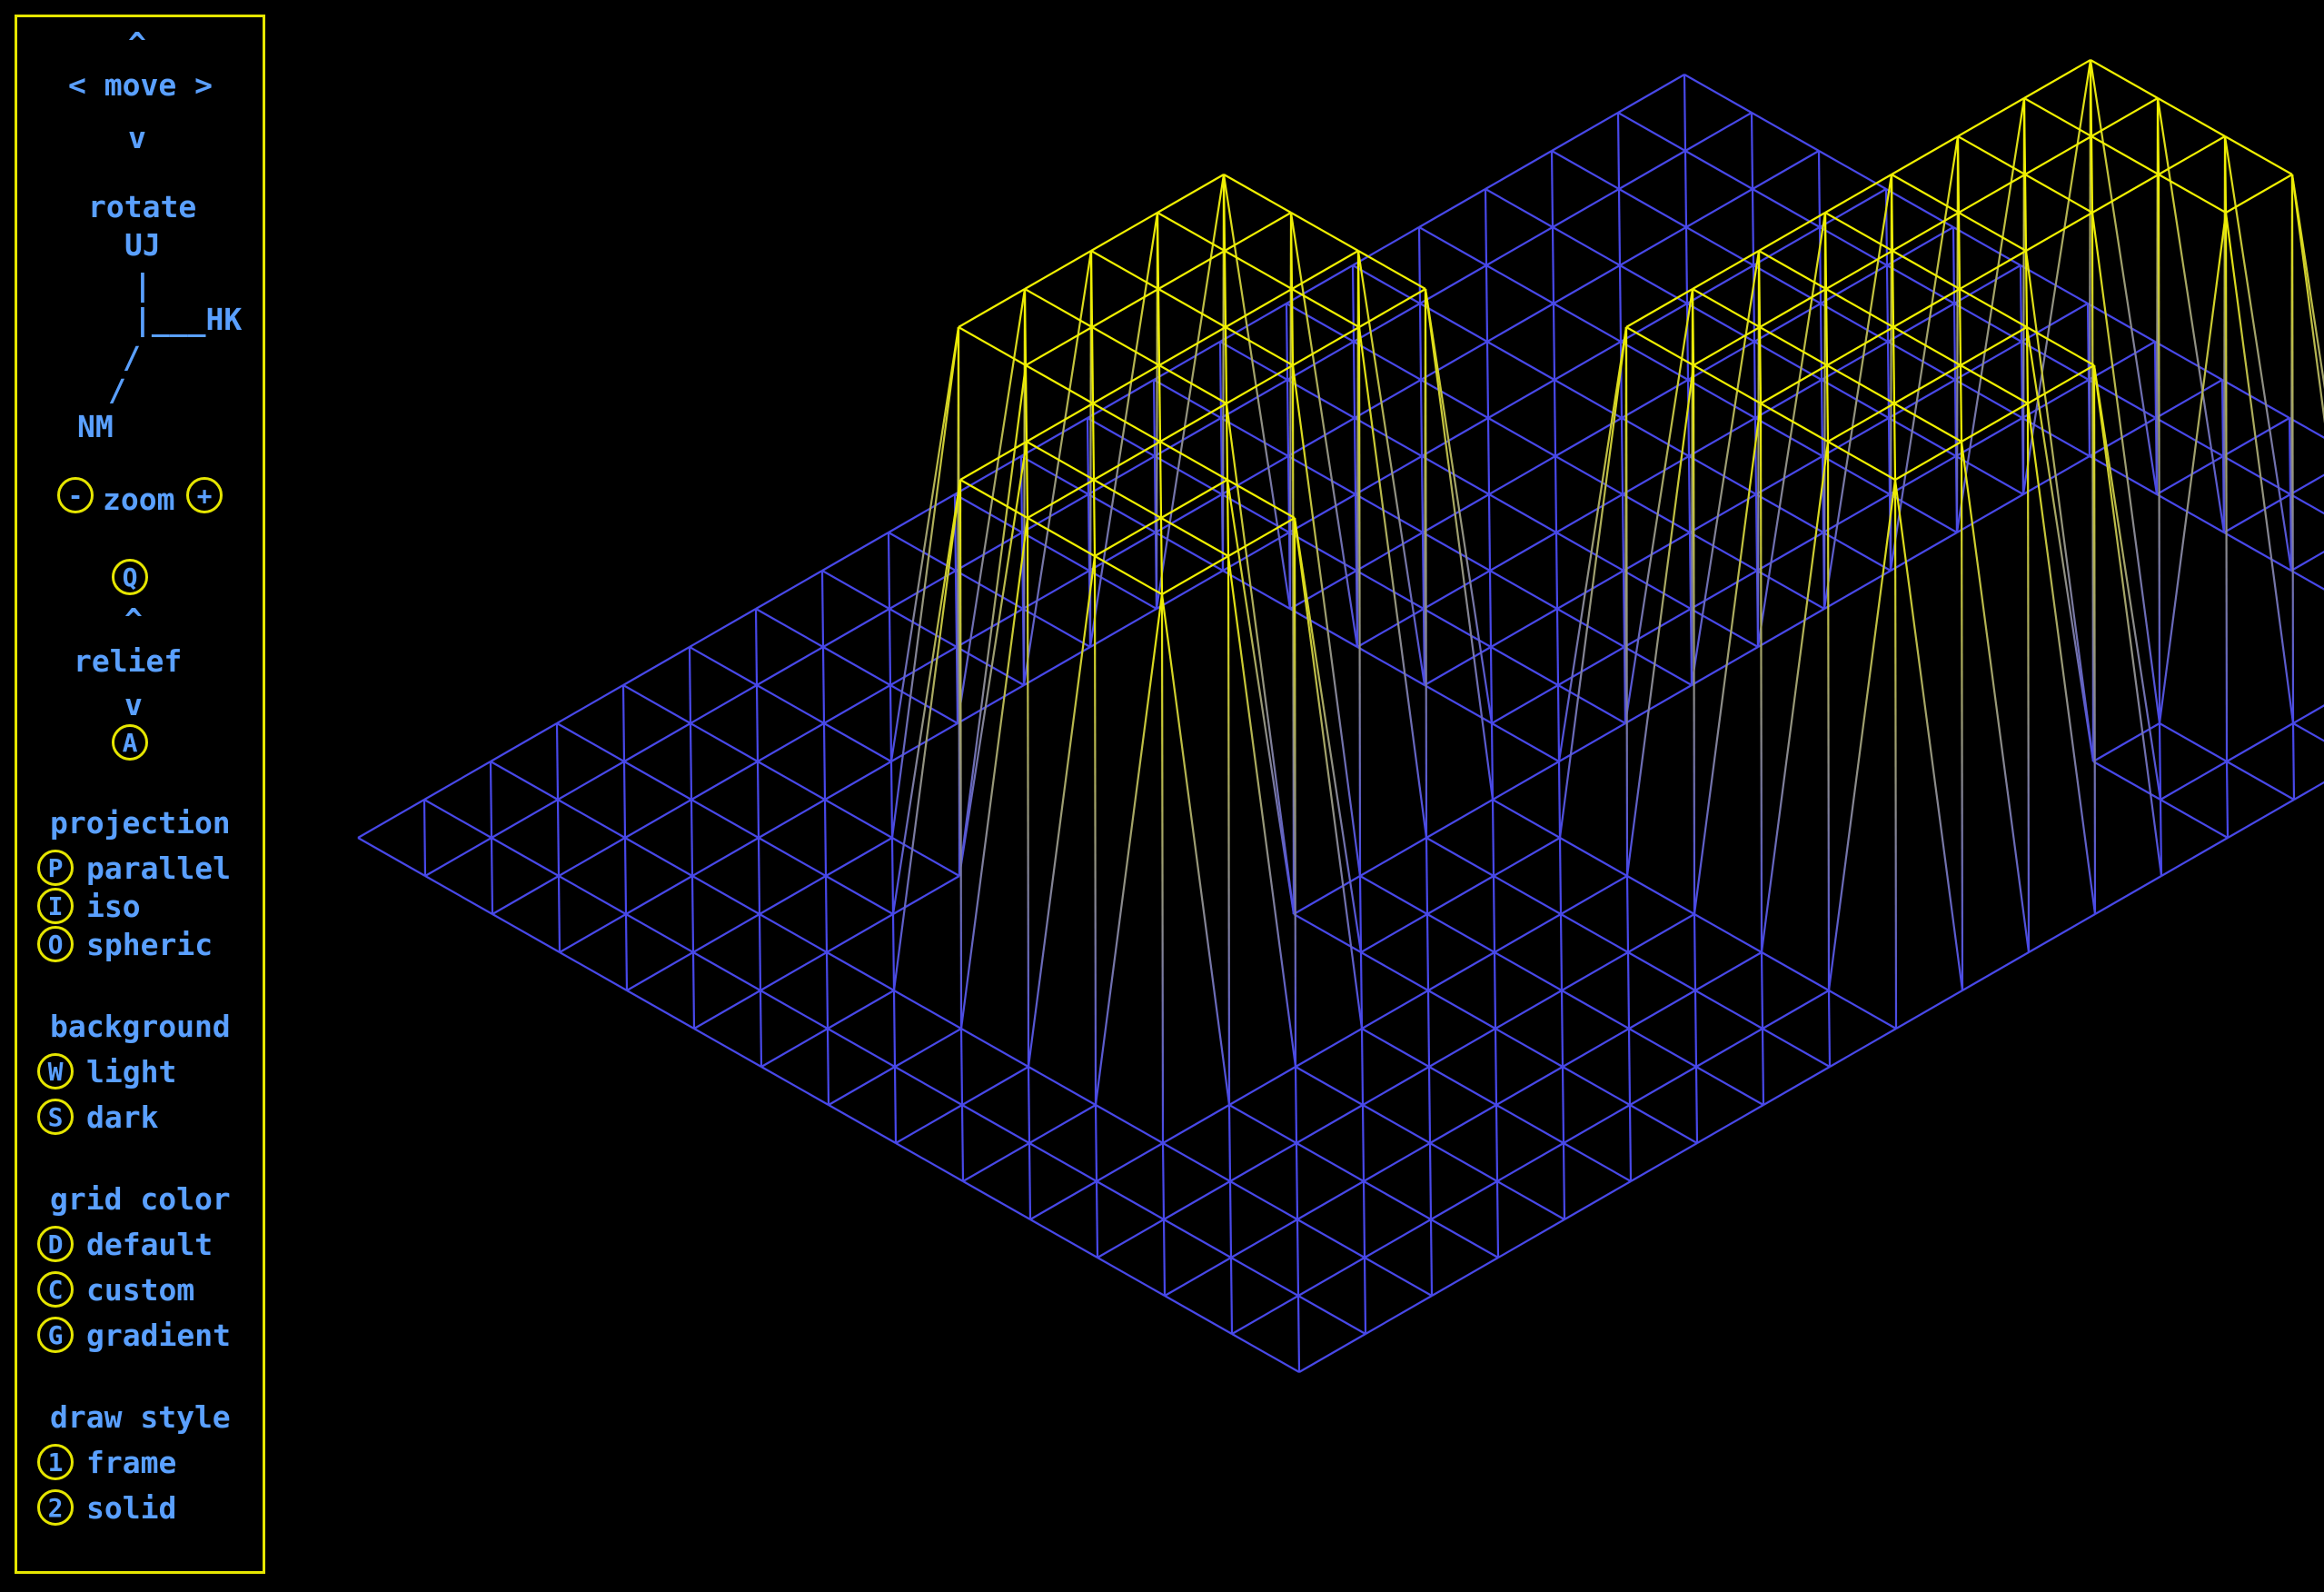  Describe the element at coordinates (56, 1335) in the screenshot. I see `grid-color-gradient-key: G` at that location.